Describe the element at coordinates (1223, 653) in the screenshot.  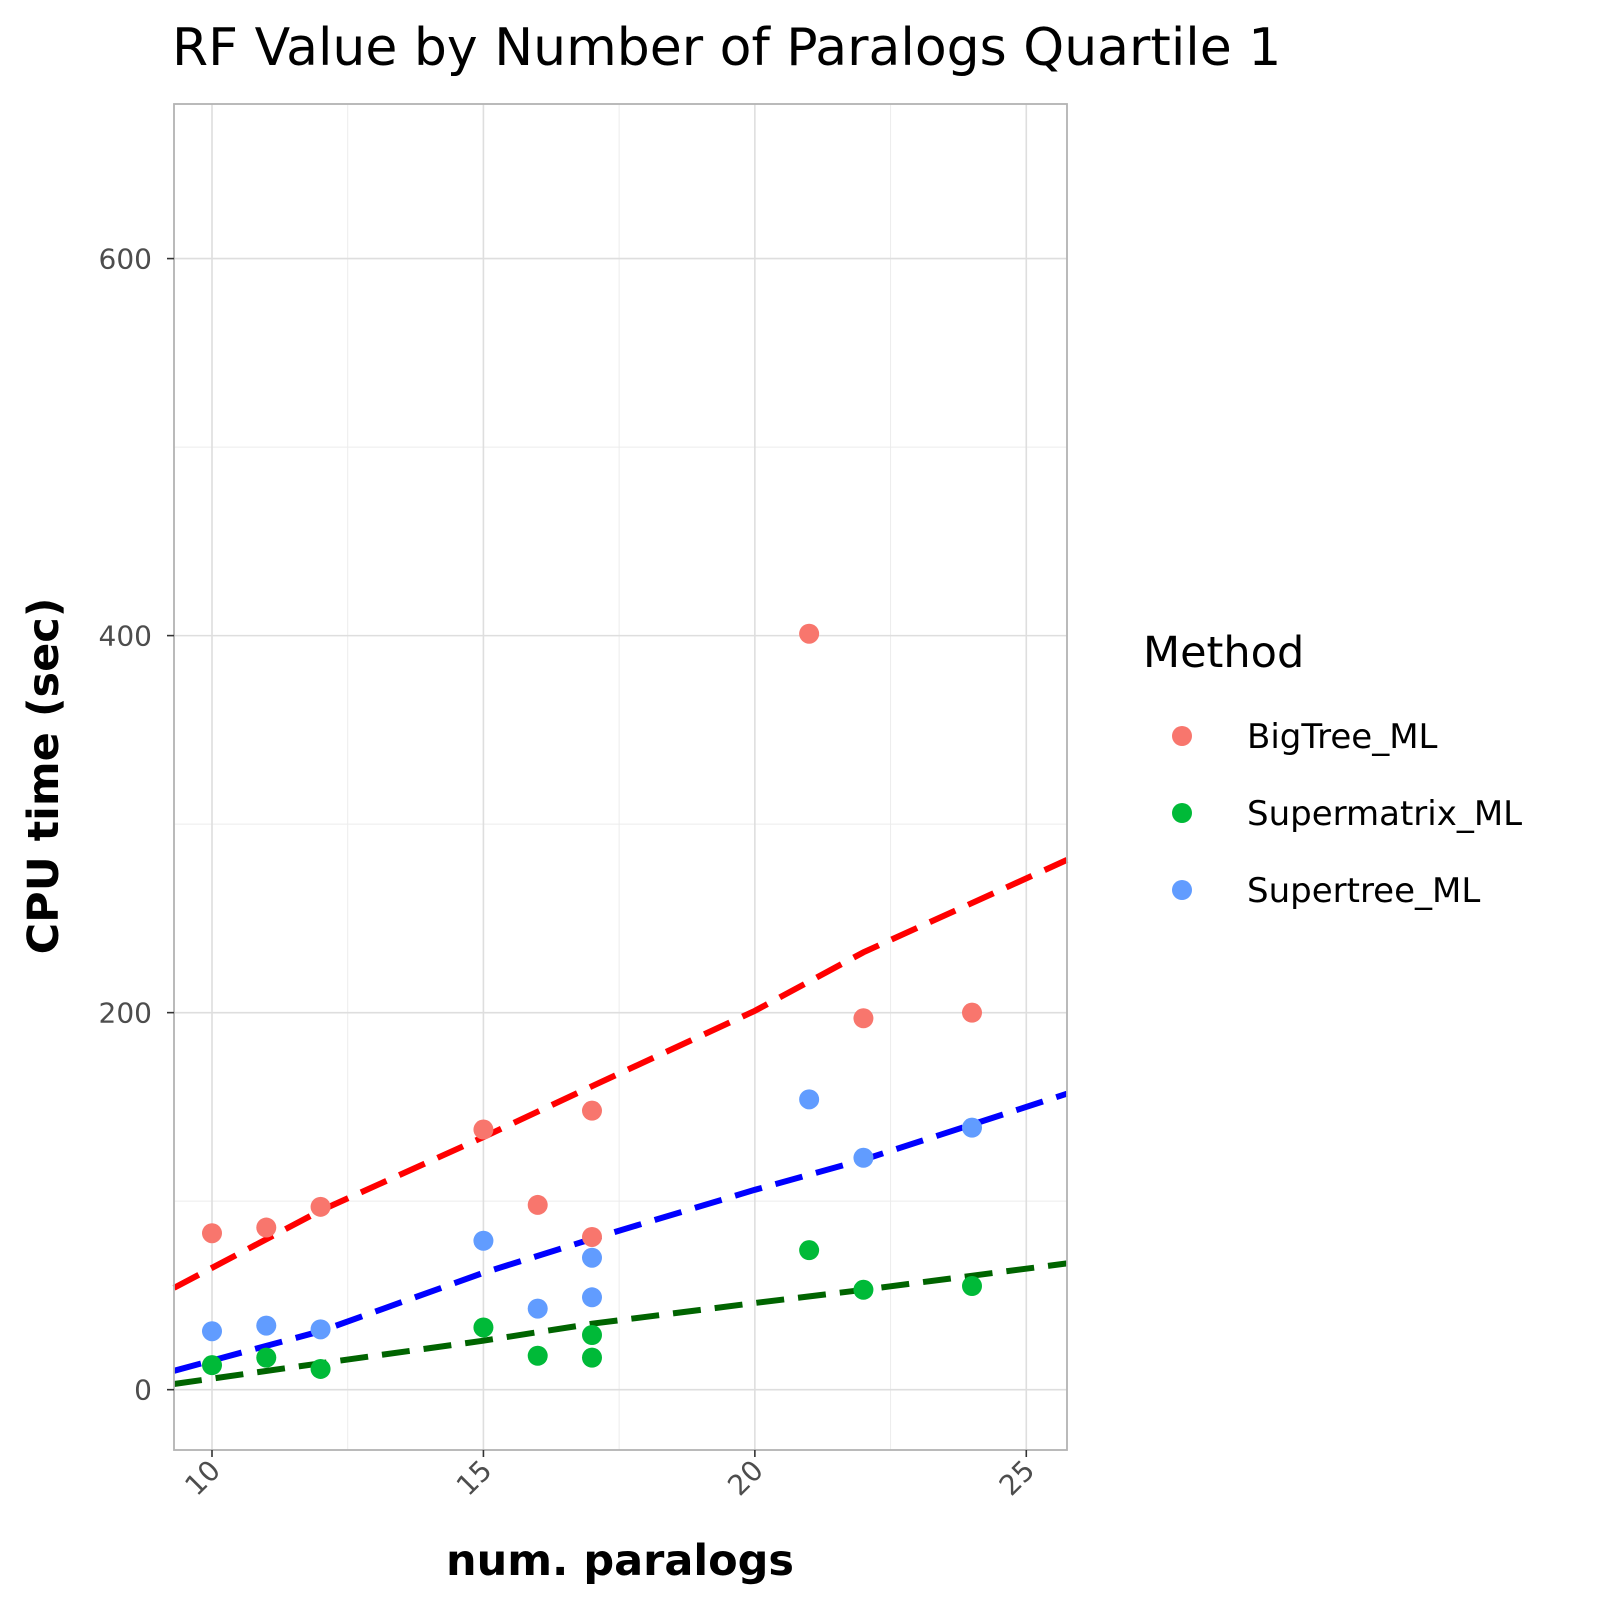
I see `legend-title: Method` at that location.